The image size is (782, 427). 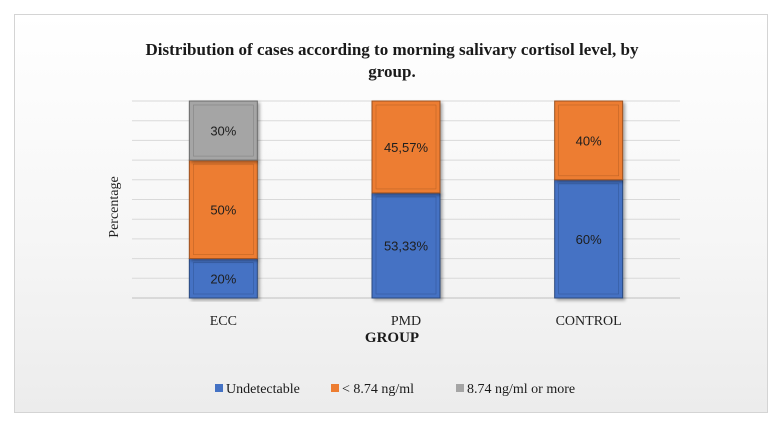 I want to click on data-label: 60%, so click(x=589, y=239).